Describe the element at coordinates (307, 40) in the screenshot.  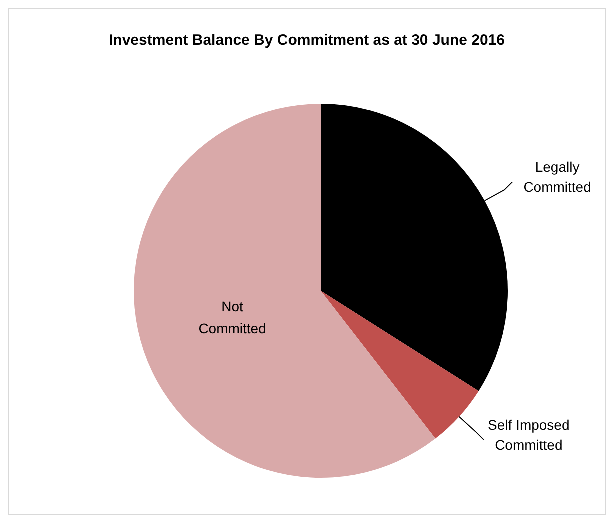
I see `chart-title: Investment Balance By Commitment as at 30 June 2016` at that location.